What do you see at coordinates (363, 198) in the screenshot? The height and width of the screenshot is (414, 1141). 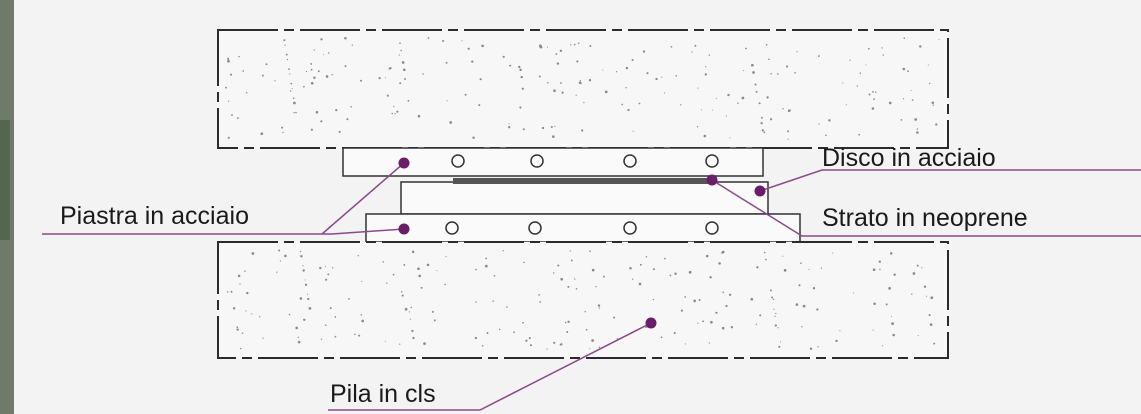 I see `leader-piastra-upper` at bounding box center [363, 198].